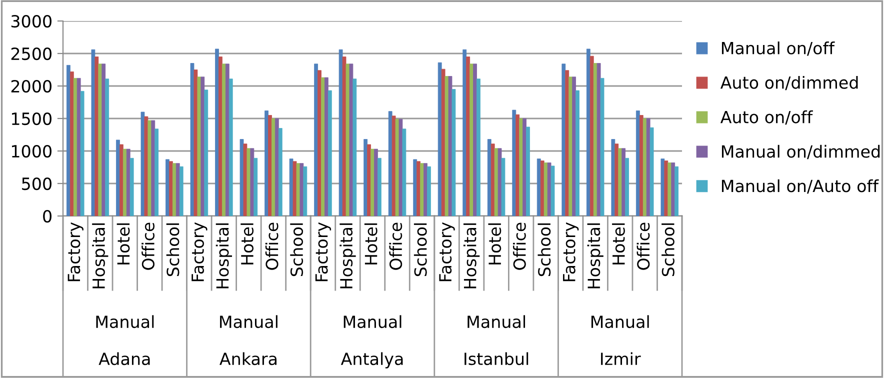  I want to click on text: Ankara, so click(248, 359).